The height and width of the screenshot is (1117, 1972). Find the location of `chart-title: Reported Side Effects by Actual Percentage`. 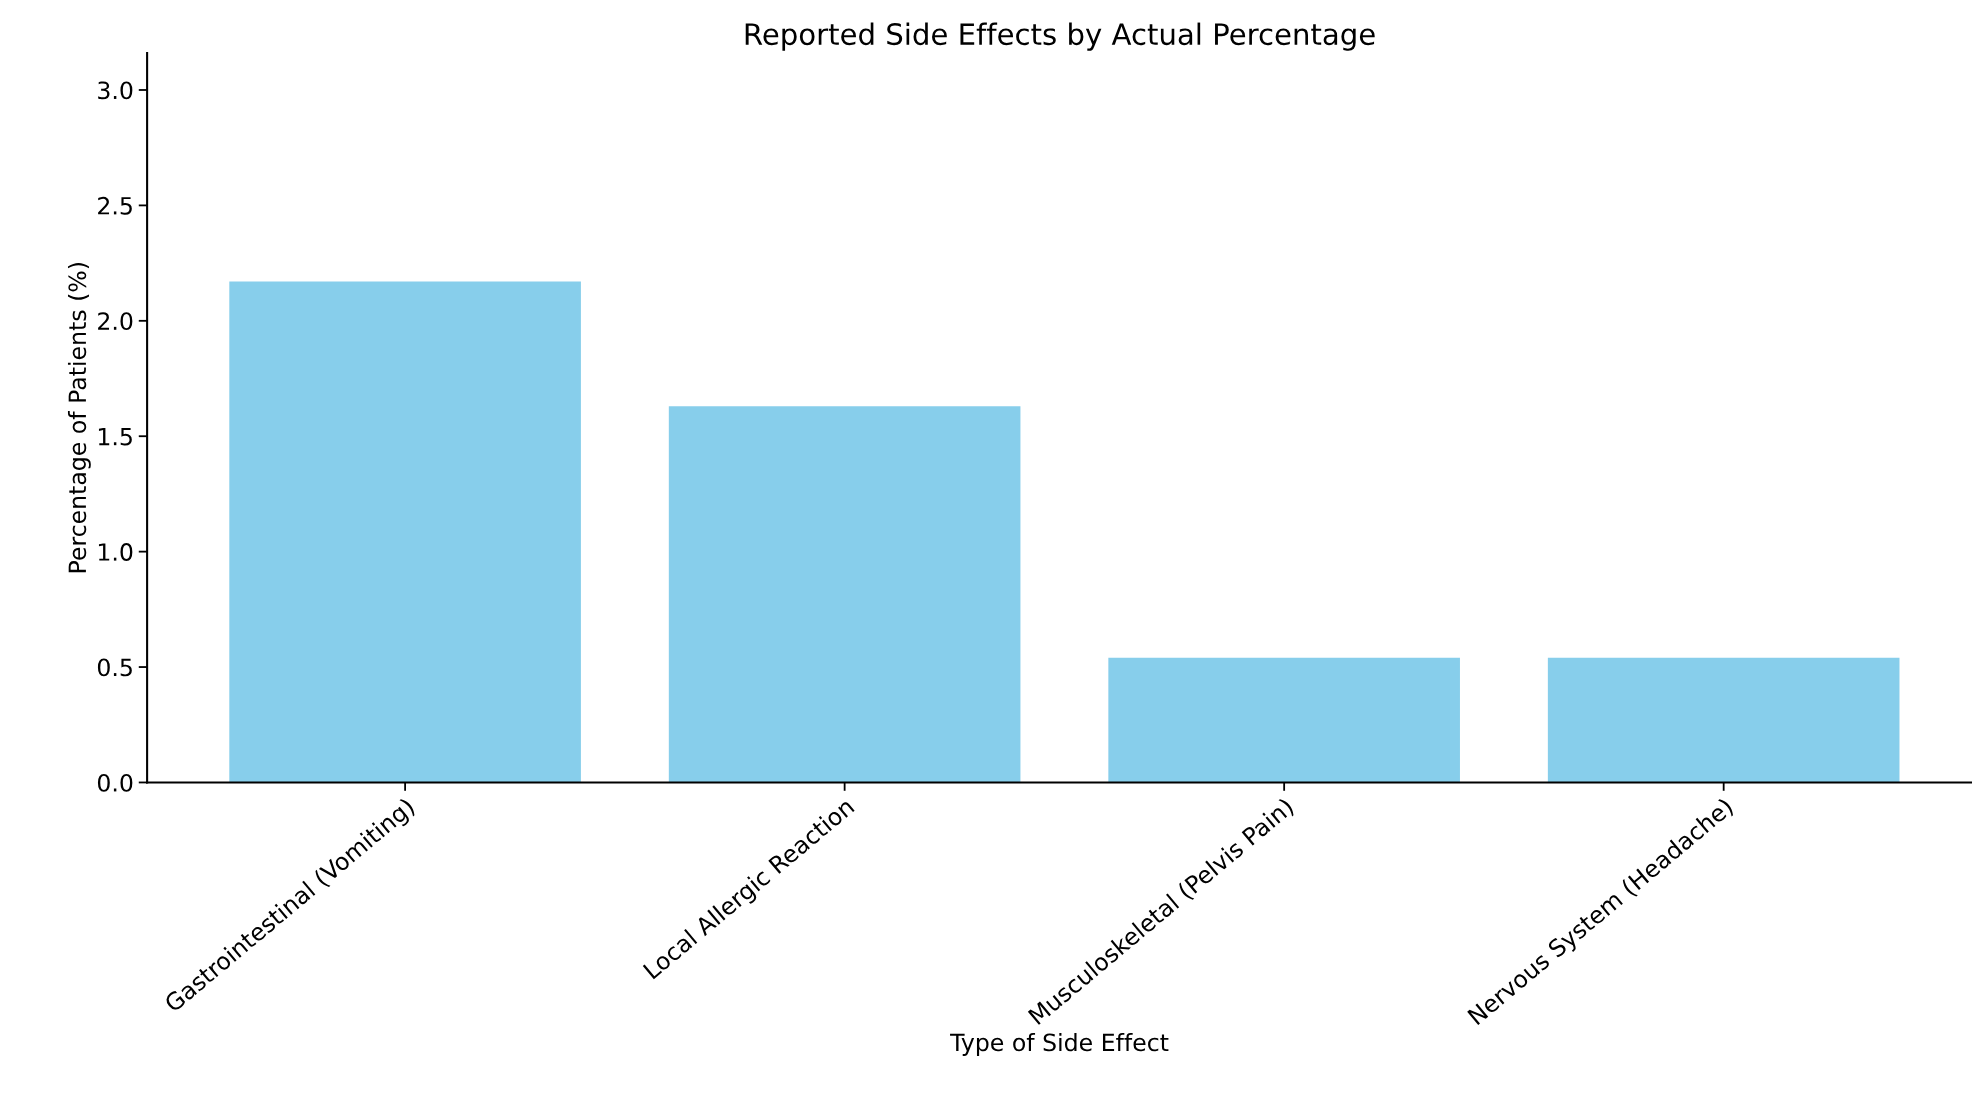

chart-title: Reported Side Effects by Actual Percentage is located at coordinates (1060, 36).